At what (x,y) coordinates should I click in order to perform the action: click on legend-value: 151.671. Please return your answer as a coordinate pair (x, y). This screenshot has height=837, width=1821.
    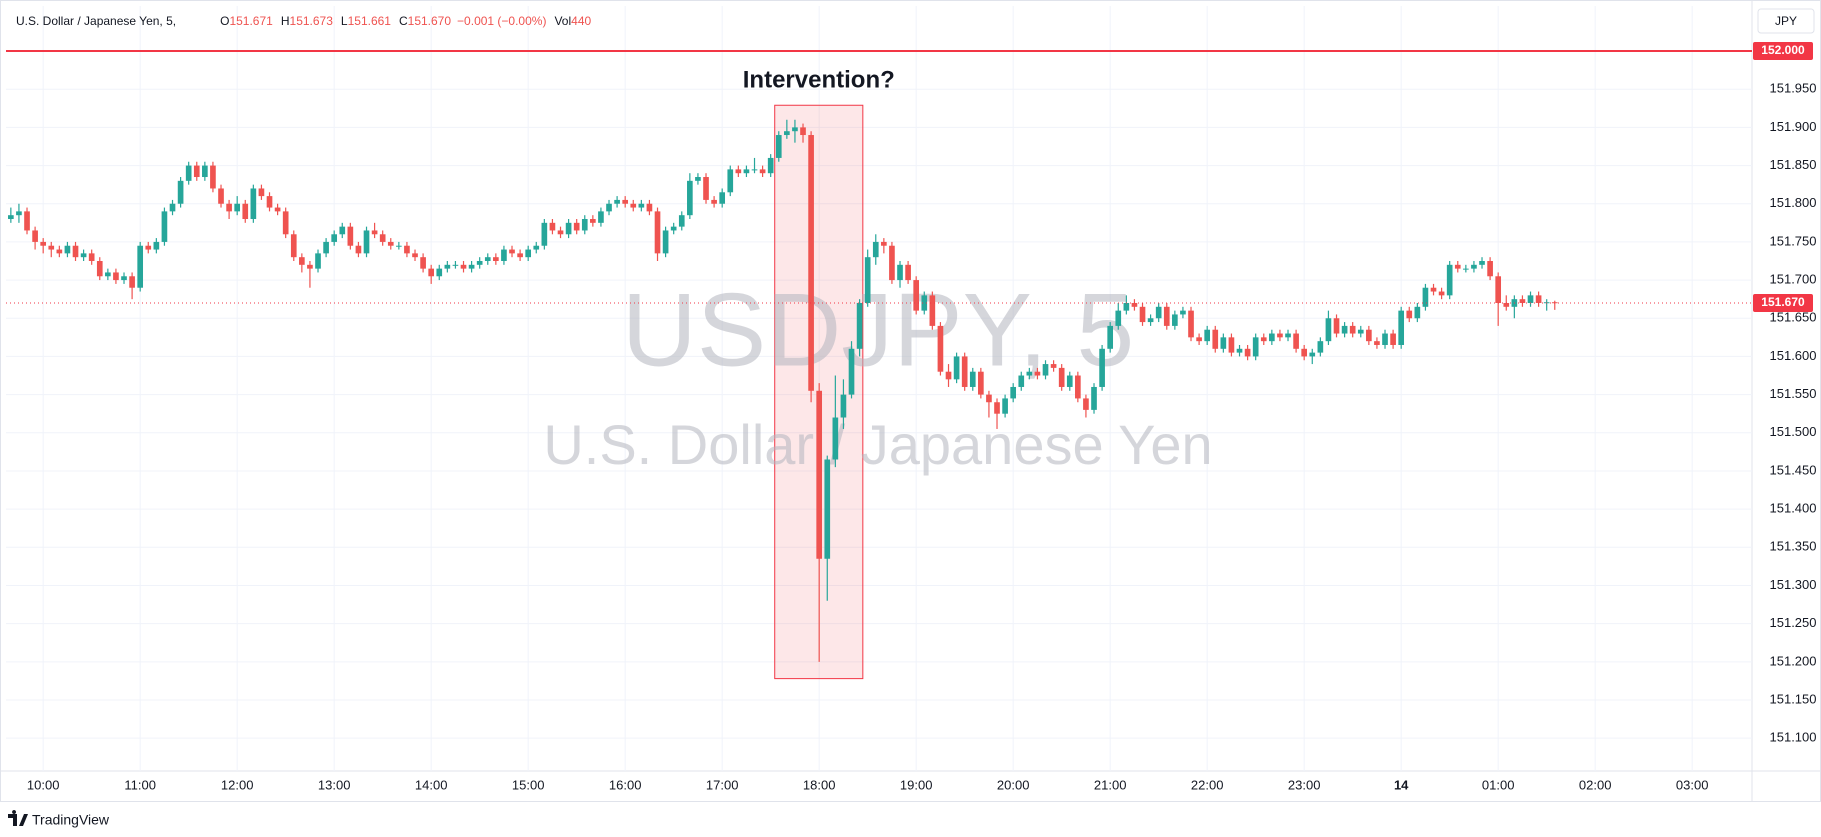
    Looking at the image, I should click on (251, 21).